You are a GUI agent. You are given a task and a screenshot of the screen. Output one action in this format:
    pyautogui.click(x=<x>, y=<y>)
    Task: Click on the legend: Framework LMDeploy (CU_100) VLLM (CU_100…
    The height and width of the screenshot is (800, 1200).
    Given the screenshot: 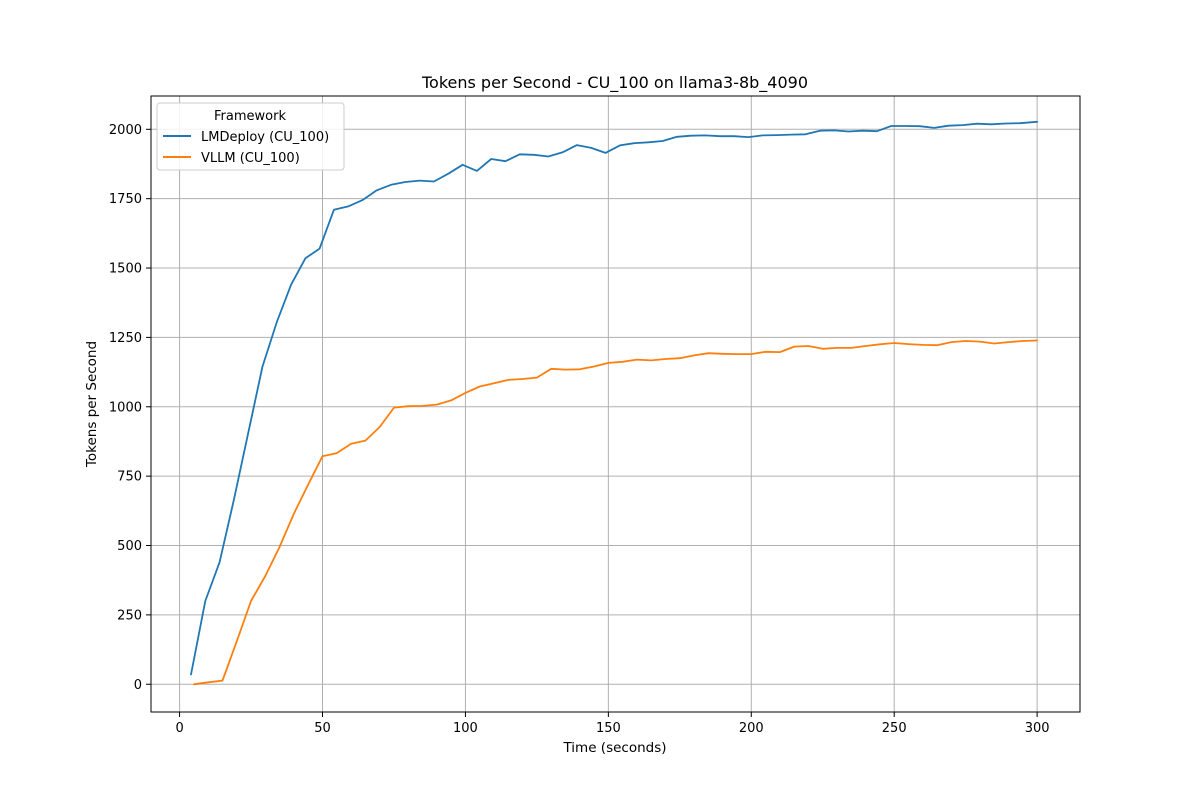 What is the action you would take?
    pyautogui.click(x=250, y=136)
    